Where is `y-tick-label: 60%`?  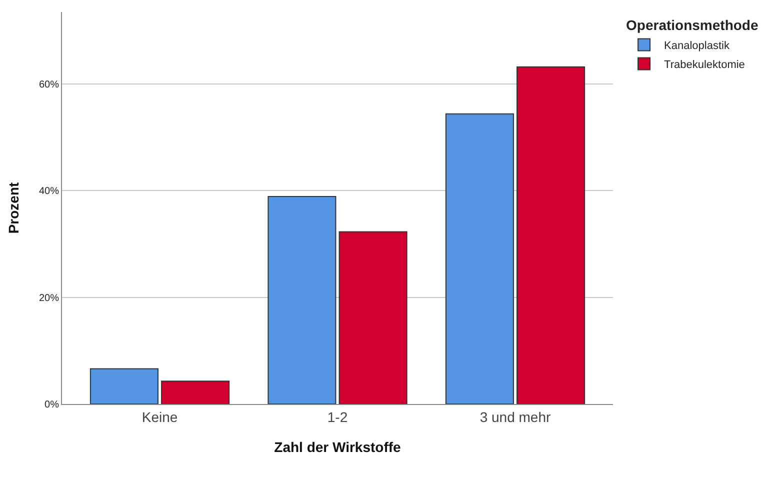
y-tick-label: 60% is located at coordinates (49, 85).